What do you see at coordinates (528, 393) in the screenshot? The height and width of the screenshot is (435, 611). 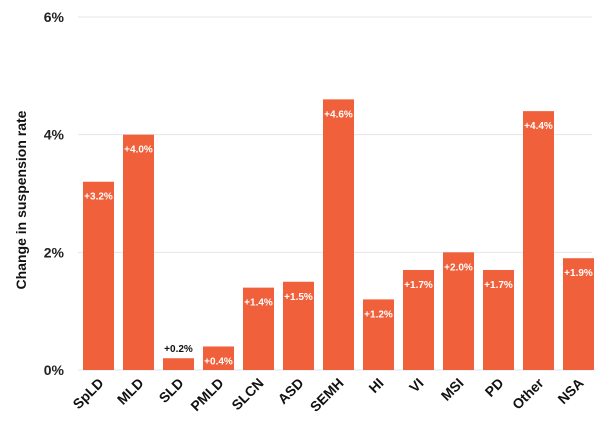 I see `x-tick-label: Other` at bounding box center [528, 393].